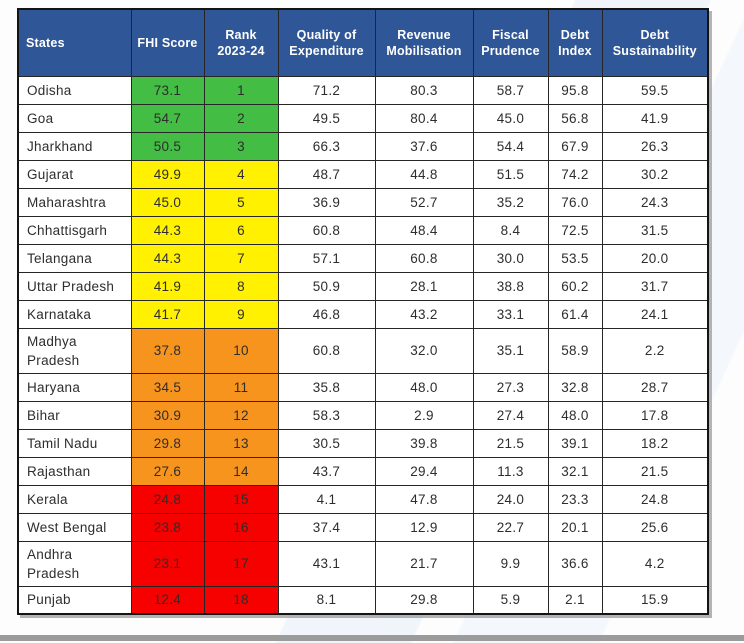  What do you see at coordinates (74, 387) in the screenshot?
I see `cell-state: Haryana` at bounding box center [74, 387].